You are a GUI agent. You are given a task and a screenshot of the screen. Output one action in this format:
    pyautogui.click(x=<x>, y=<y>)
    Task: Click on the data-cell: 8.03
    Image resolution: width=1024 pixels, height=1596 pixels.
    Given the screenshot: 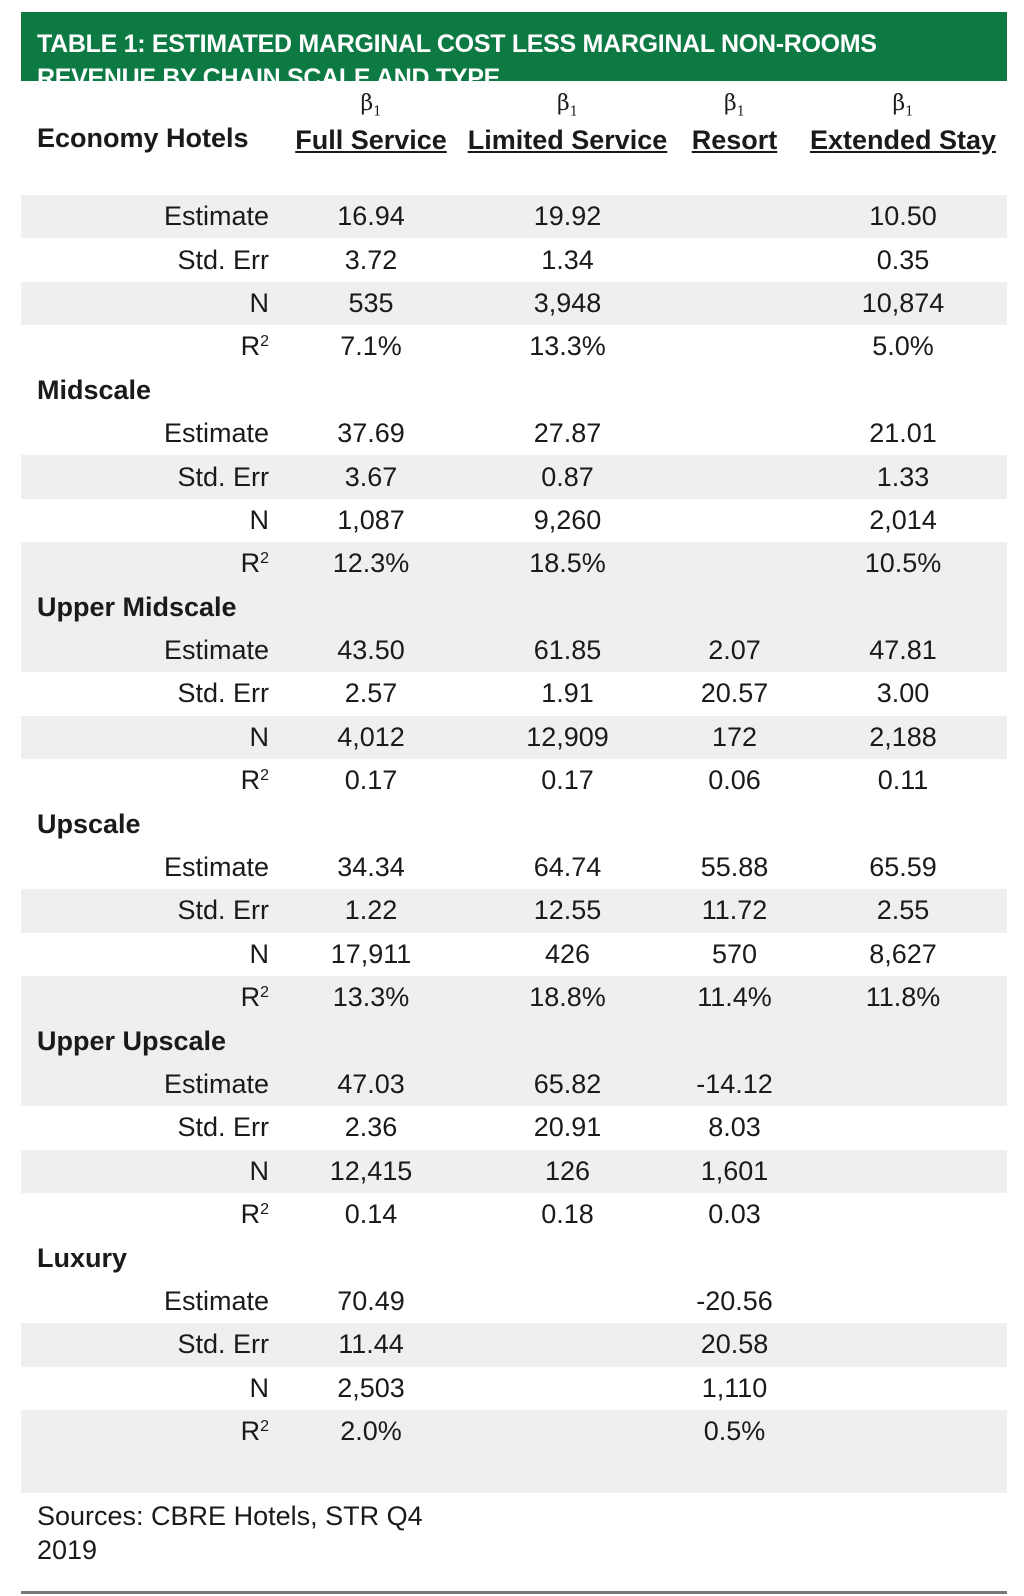 What is the action you would take?
    pyautogui.click(x=734, y=1127)
    